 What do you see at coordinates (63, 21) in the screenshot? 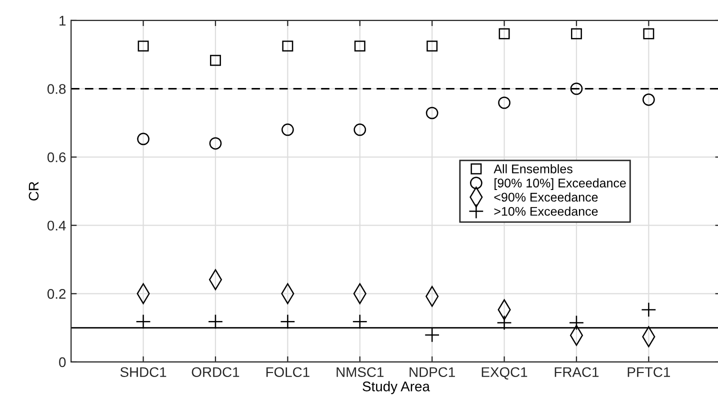
I see `y-tick-label: 1` at bounding box center [63, 21].